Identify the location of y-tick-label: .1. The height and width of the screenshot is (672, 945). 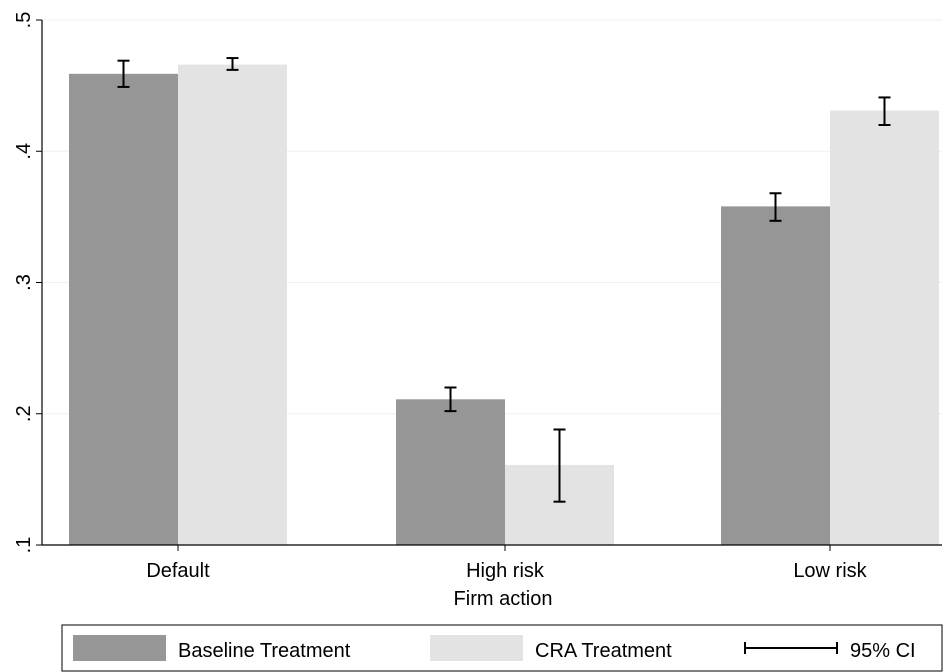
(24, 545).